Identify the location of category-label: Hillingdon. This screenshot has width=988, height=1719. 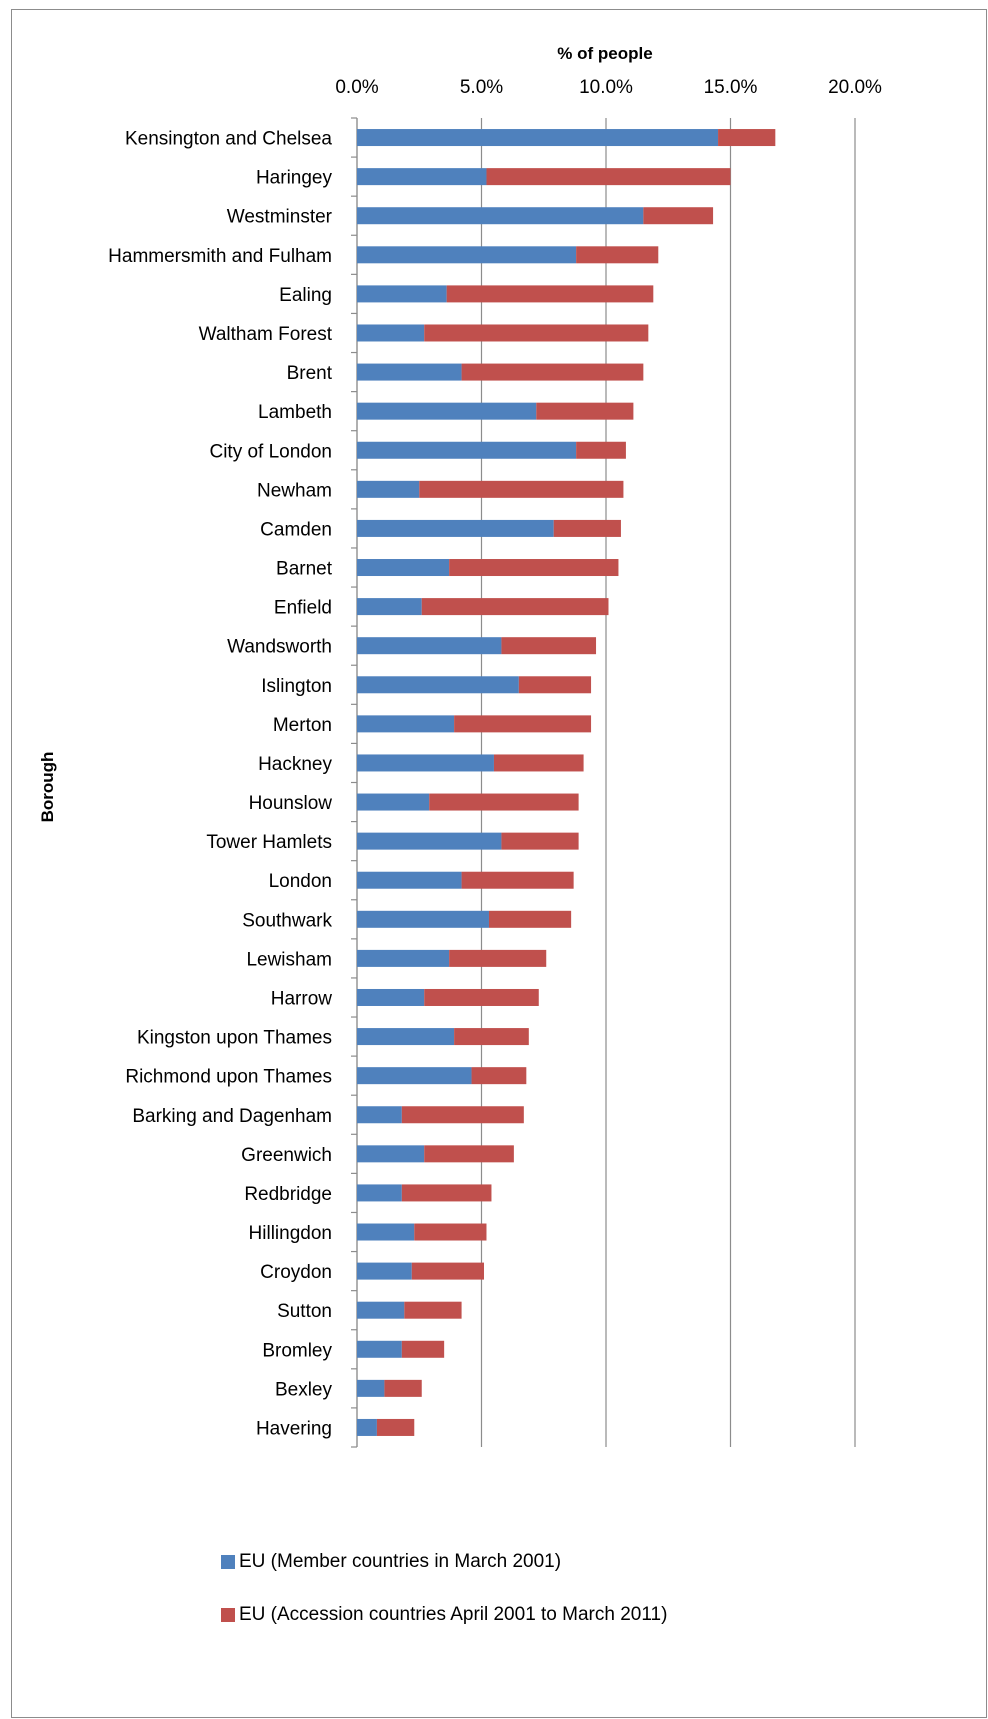
(290, 1233).